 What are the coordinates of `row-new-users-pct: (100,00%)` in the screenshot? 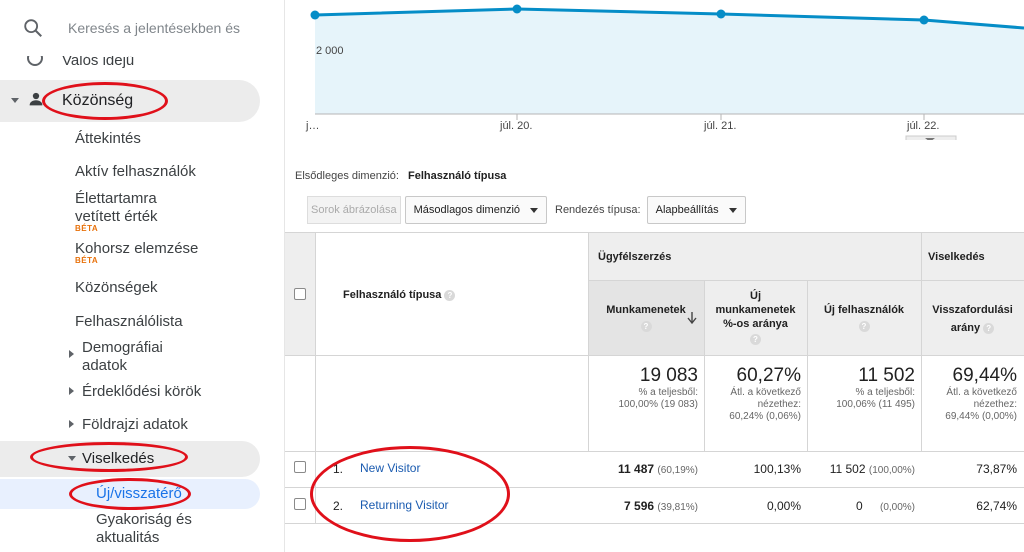 It's located at (891, 470).